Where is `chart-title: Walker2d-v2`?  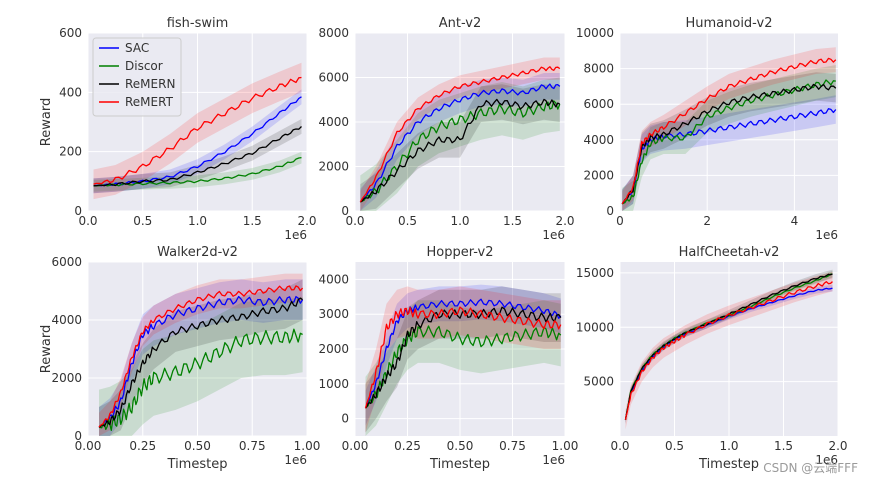 chart-title: Walker2d-v2 is located at coordinates (197, 252).